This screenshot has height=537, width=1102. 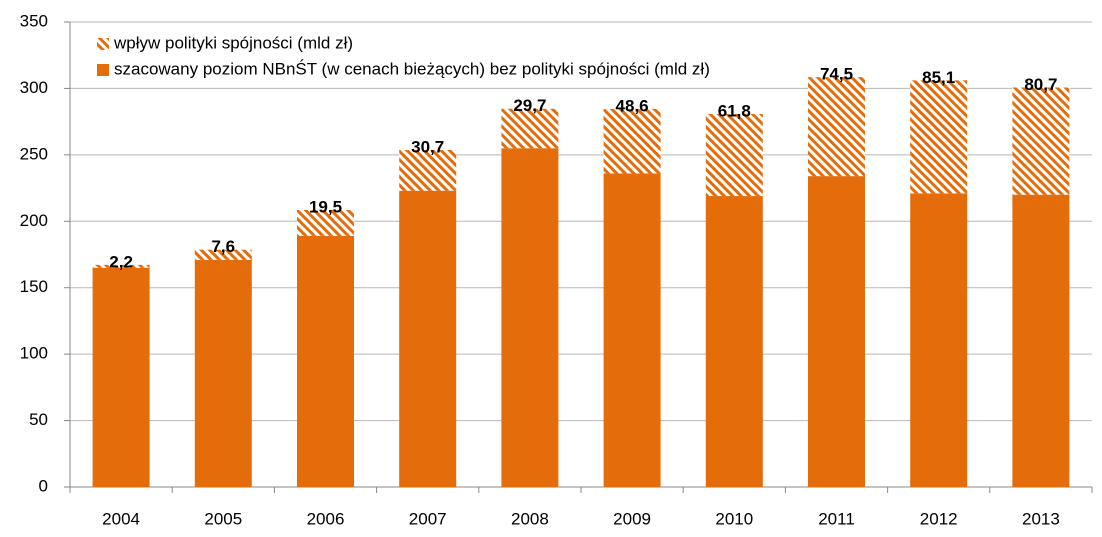 I want to click on x-tick-label: 2007, so click(x=428, y=518).